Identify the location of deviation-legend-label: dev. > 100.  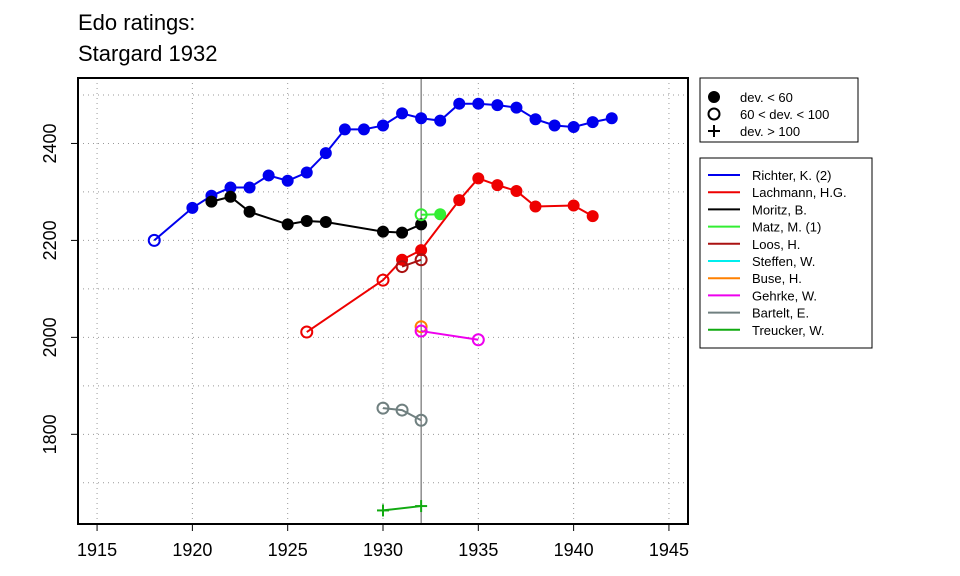
(770, 131).